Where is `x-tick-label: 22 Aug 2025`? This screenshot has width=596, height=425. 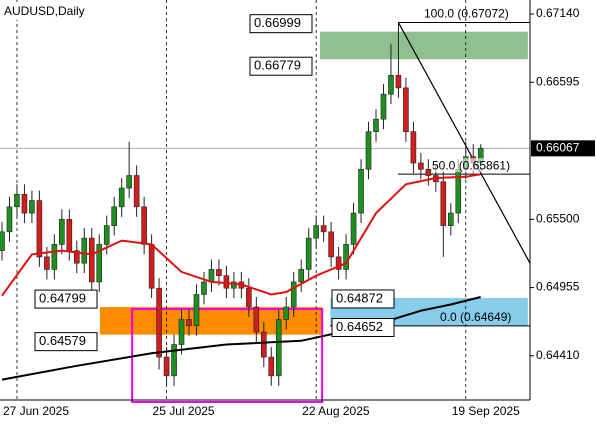 x-tick-label: 22 Aug 2025 is located at coordinates (336, 411).